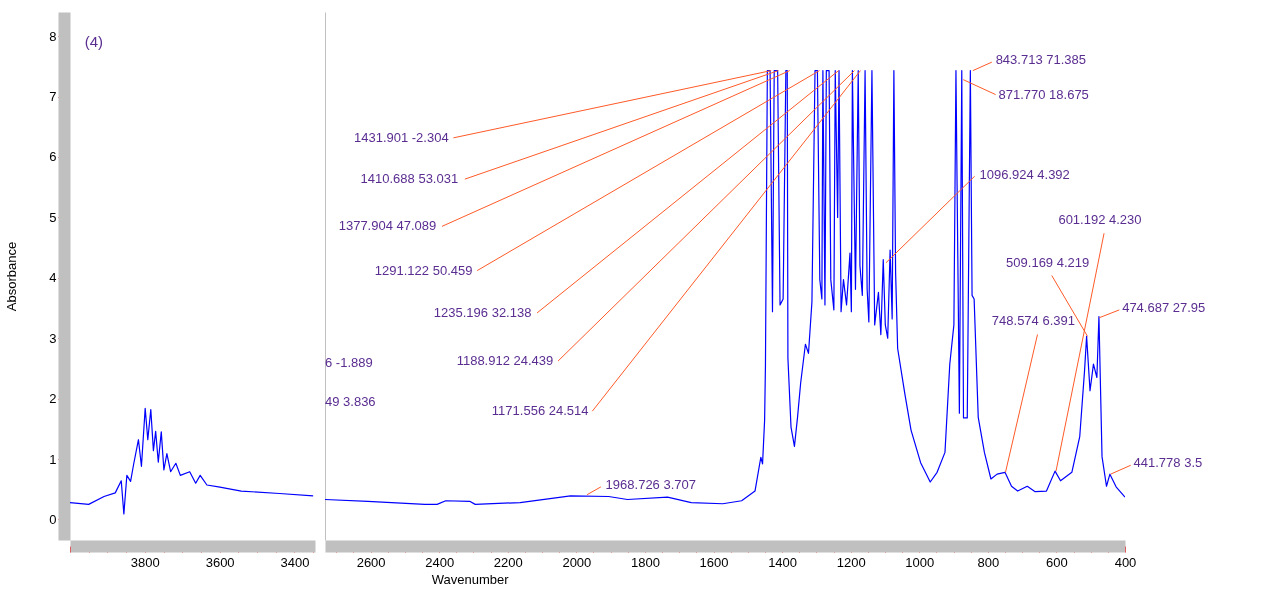  What do you see at coordinates (1041, 60) in the screenshot?
I see `annotation: 843.713 71.385` at bounding box center [1041, 60].